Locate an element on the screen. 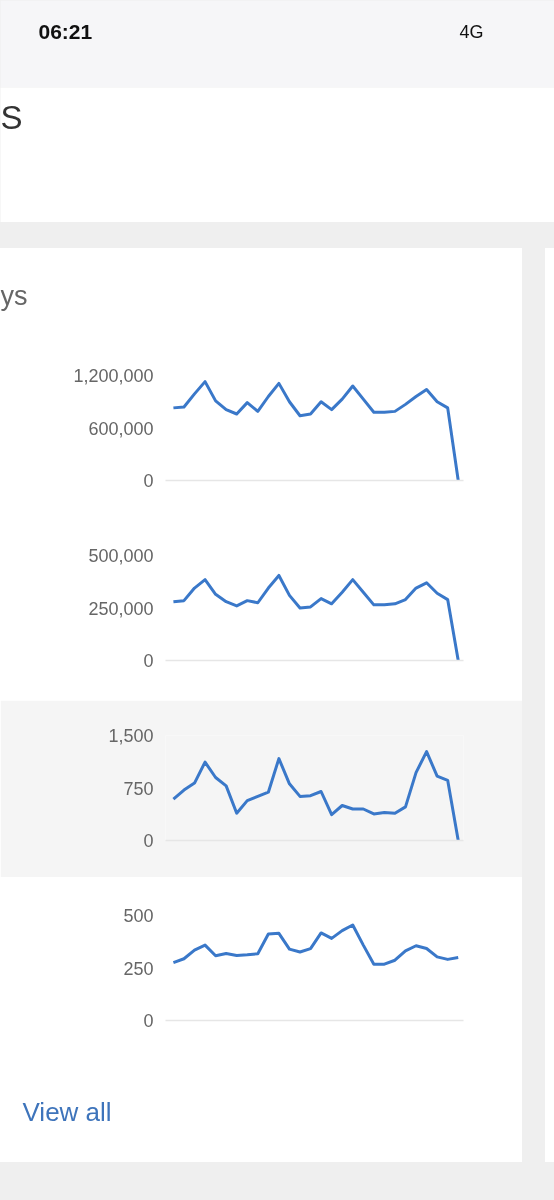  text: S is located at coordinates (11, 117).